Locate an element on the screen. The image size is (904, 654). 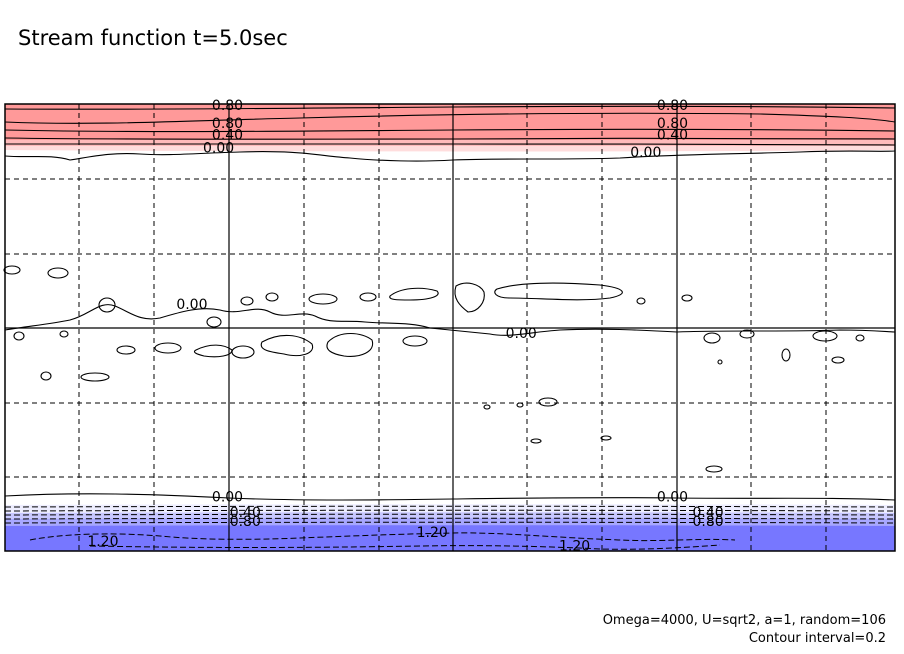
parameter-note: Omega=4000, U=sqrt2, a=1, random=106 is located at coordinates (744, 620).